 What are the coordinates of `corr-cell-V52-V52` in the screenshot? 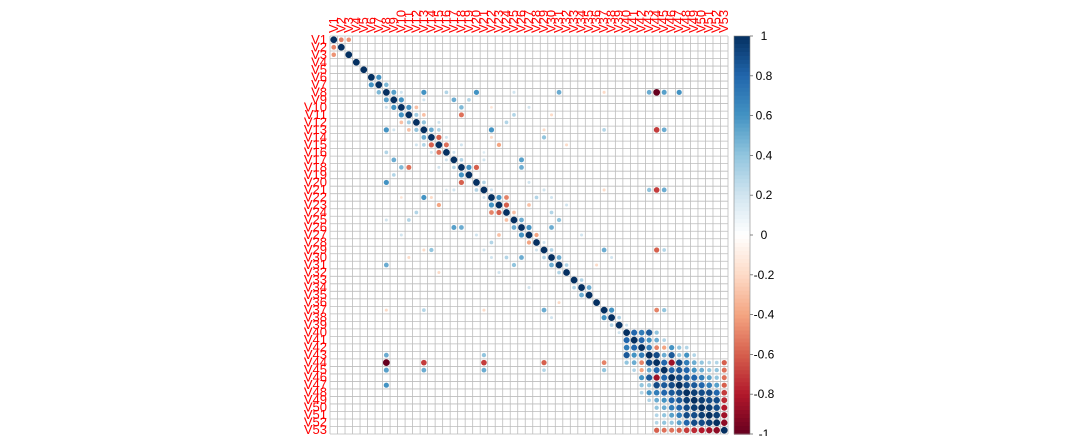 It's located at (717, 423).